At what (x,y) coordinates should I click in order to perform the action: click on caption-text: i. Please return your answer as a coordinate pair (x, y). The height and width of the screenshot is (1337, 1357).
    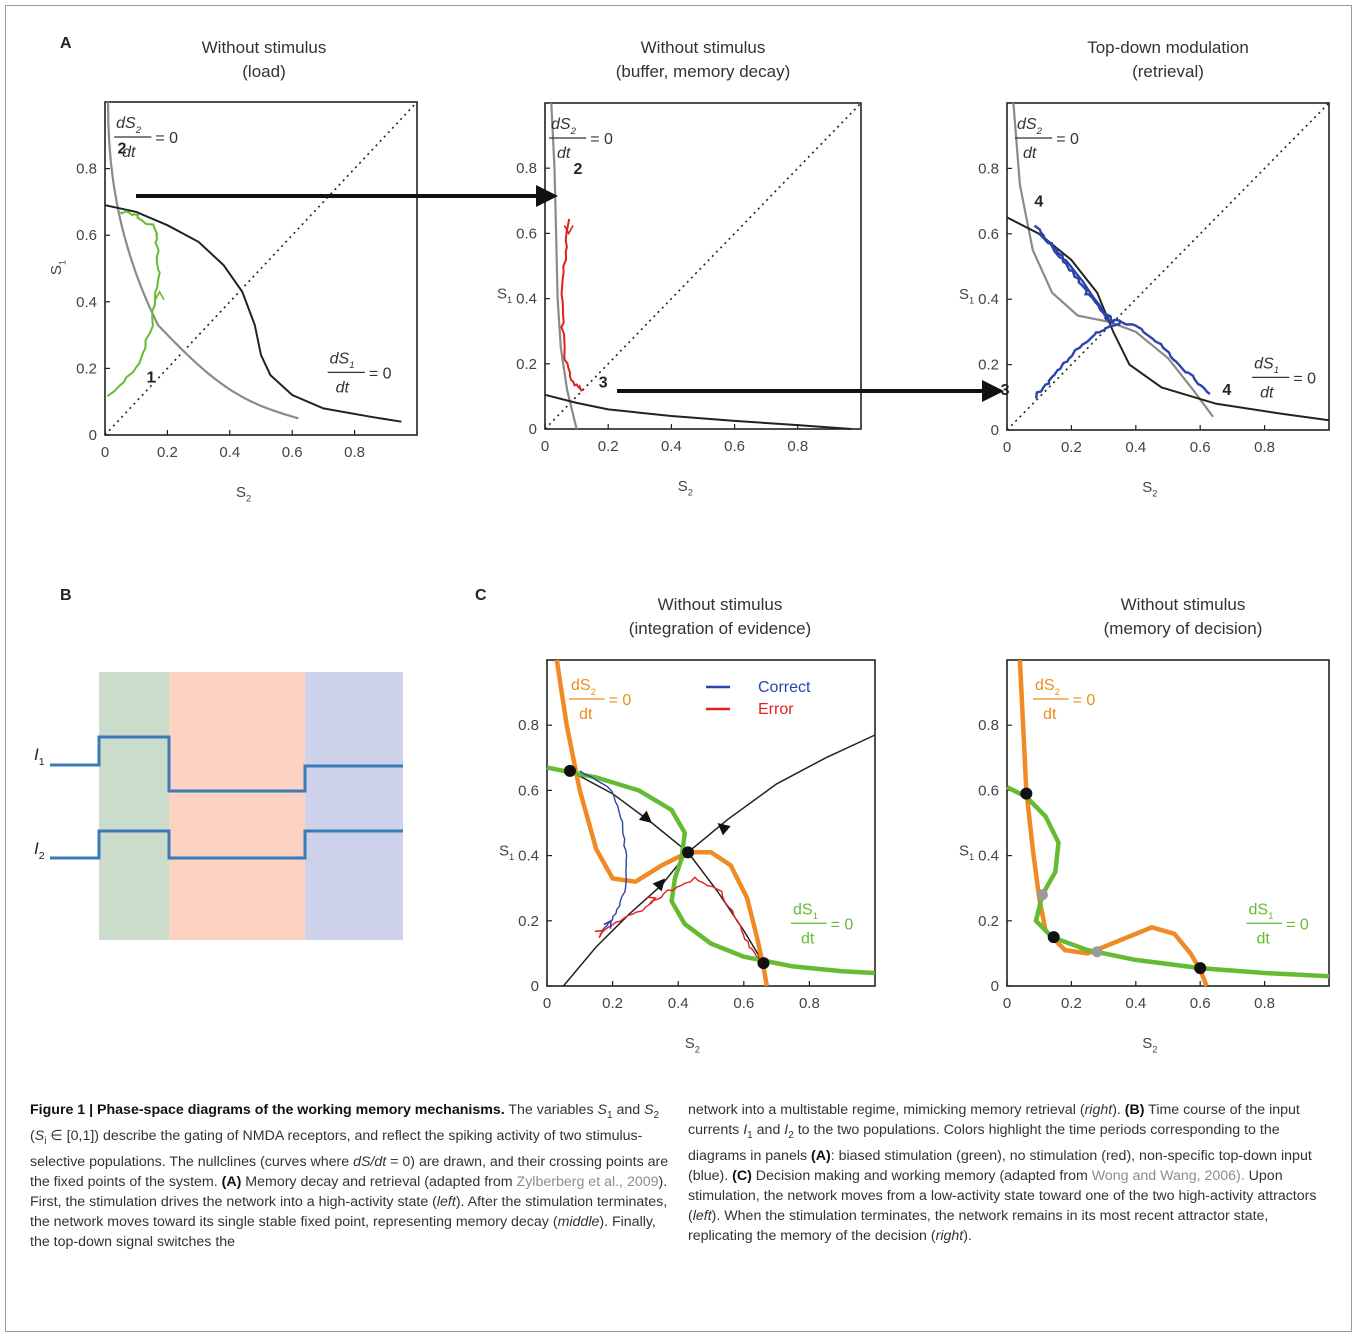
    Looking at the image, I should click on (45, 1141).